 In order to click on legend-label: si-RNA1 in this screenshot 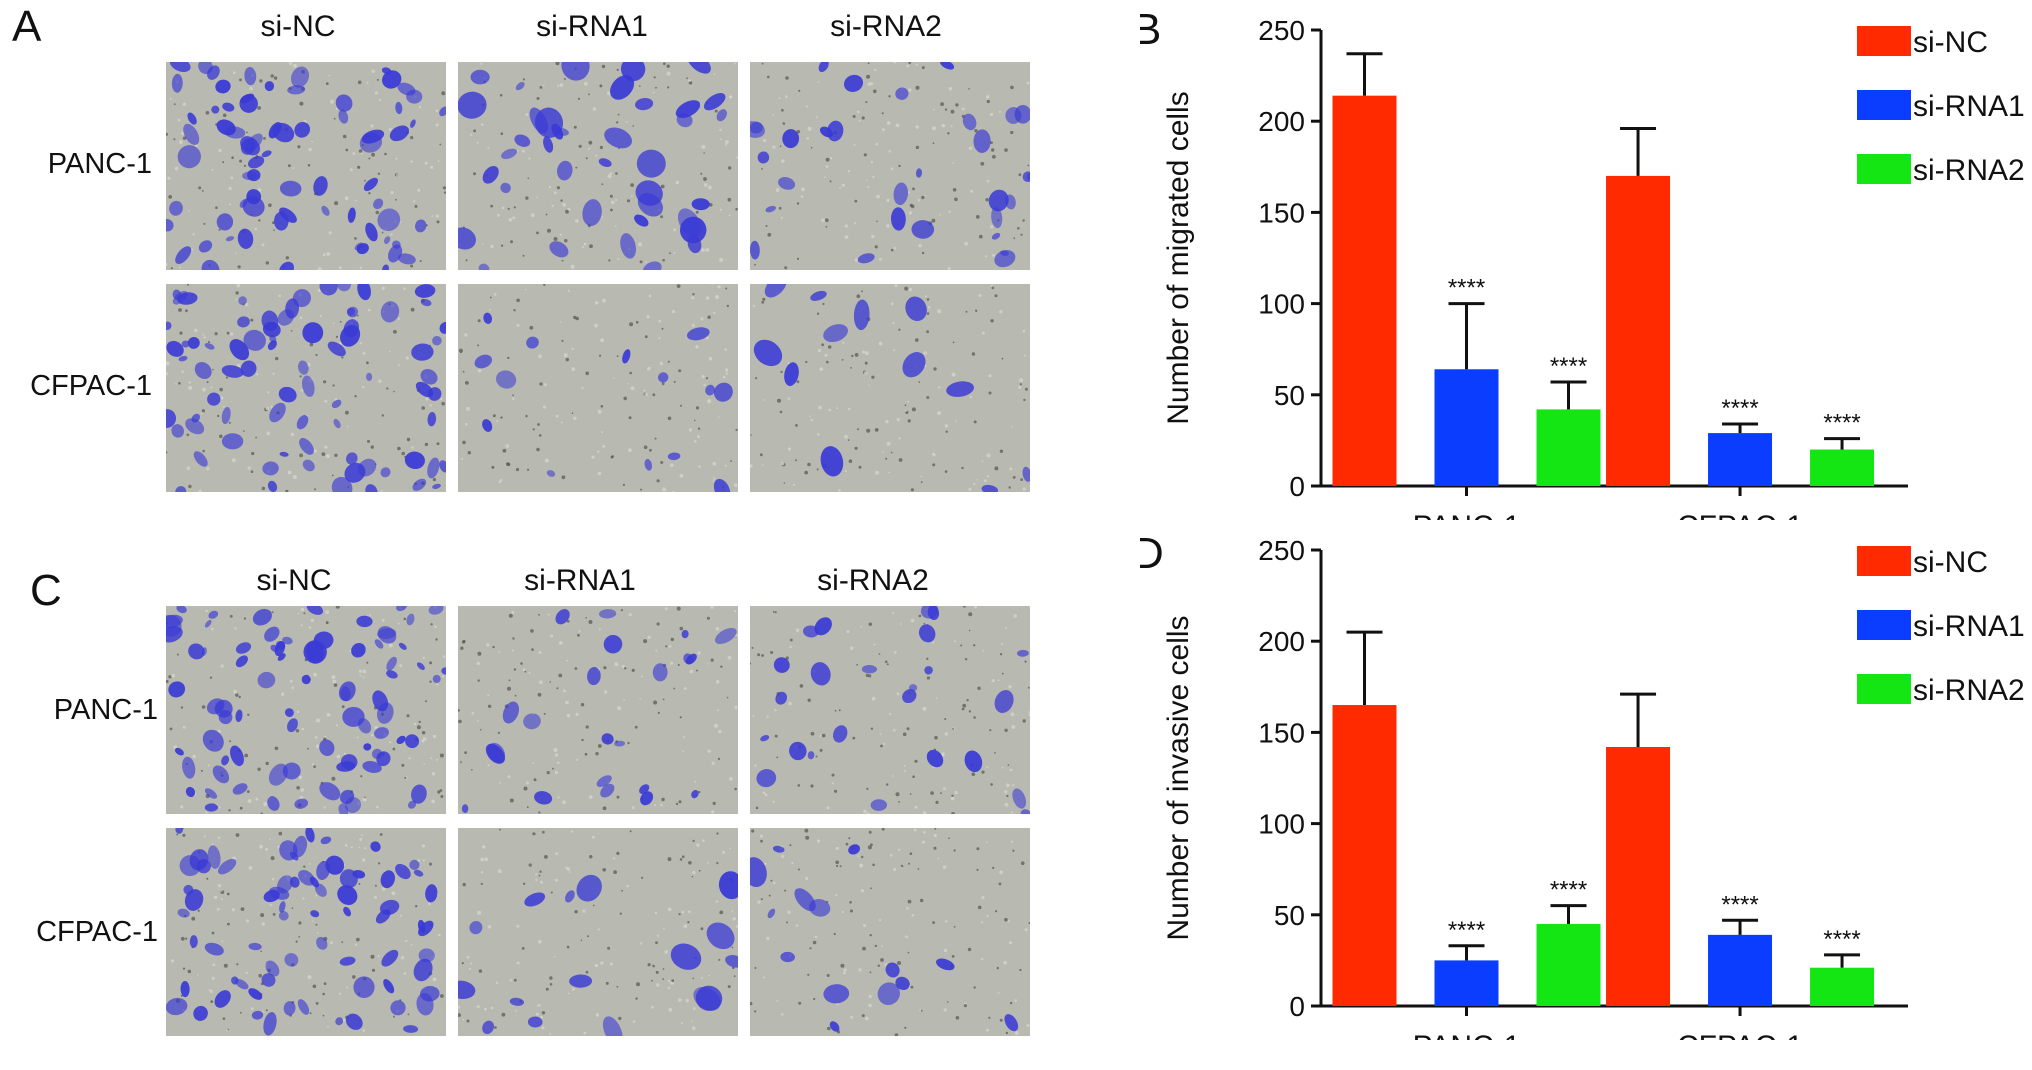, I will do `click(1969, 106)`.